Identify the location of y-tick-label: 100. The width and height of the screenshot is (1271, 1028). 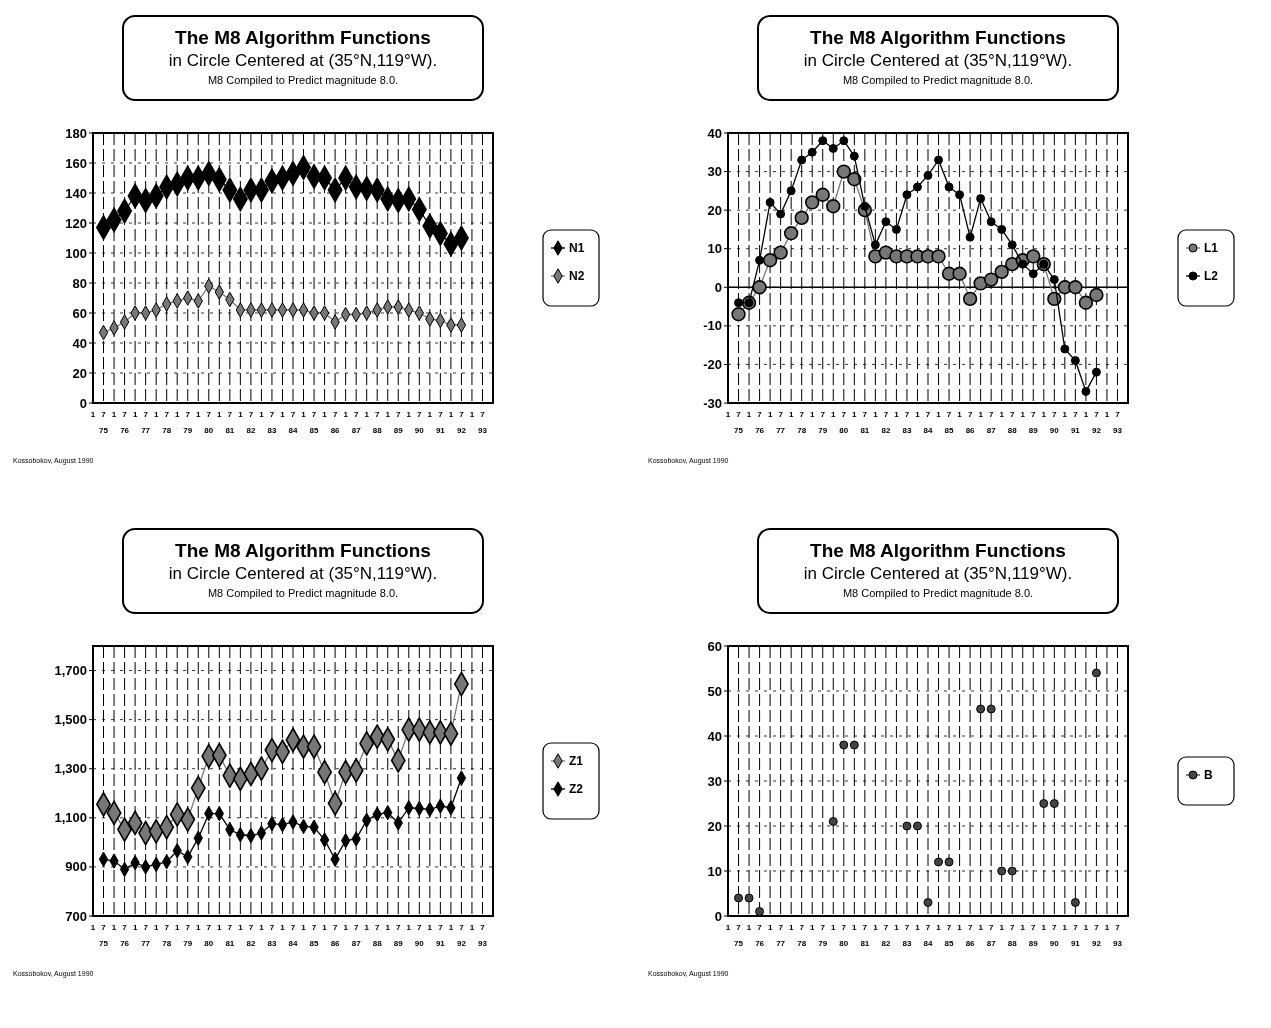
(76, 253).